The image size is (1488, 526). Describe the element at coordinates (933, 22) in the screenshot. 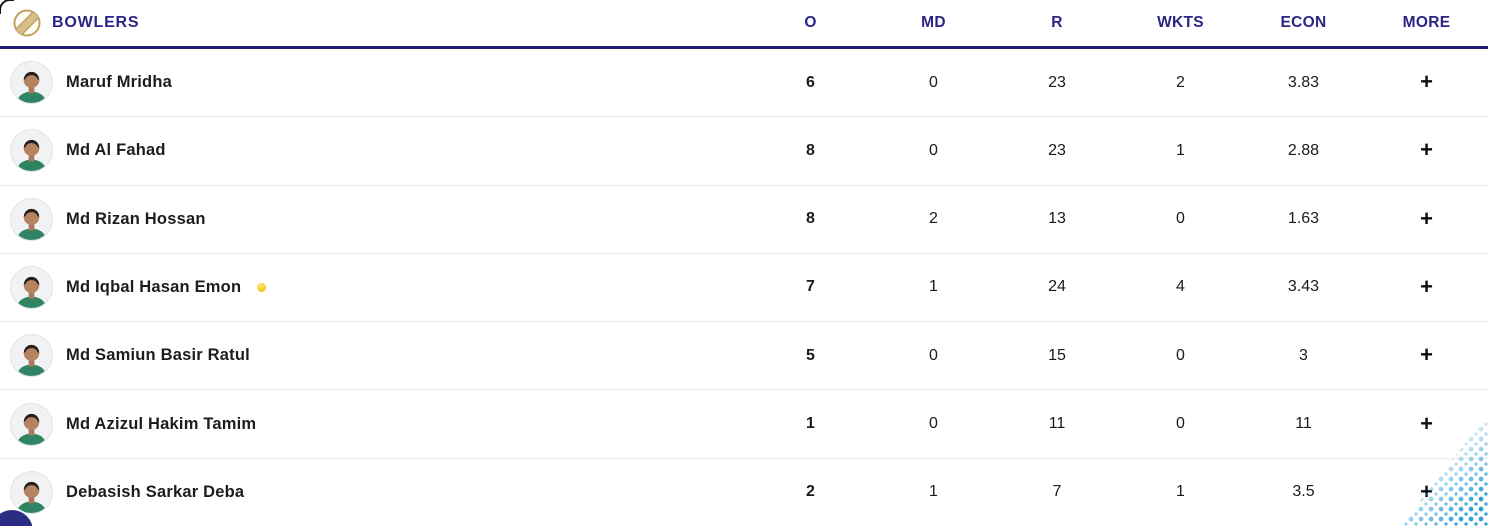

I see `column-header-maidens: MD` at that location.